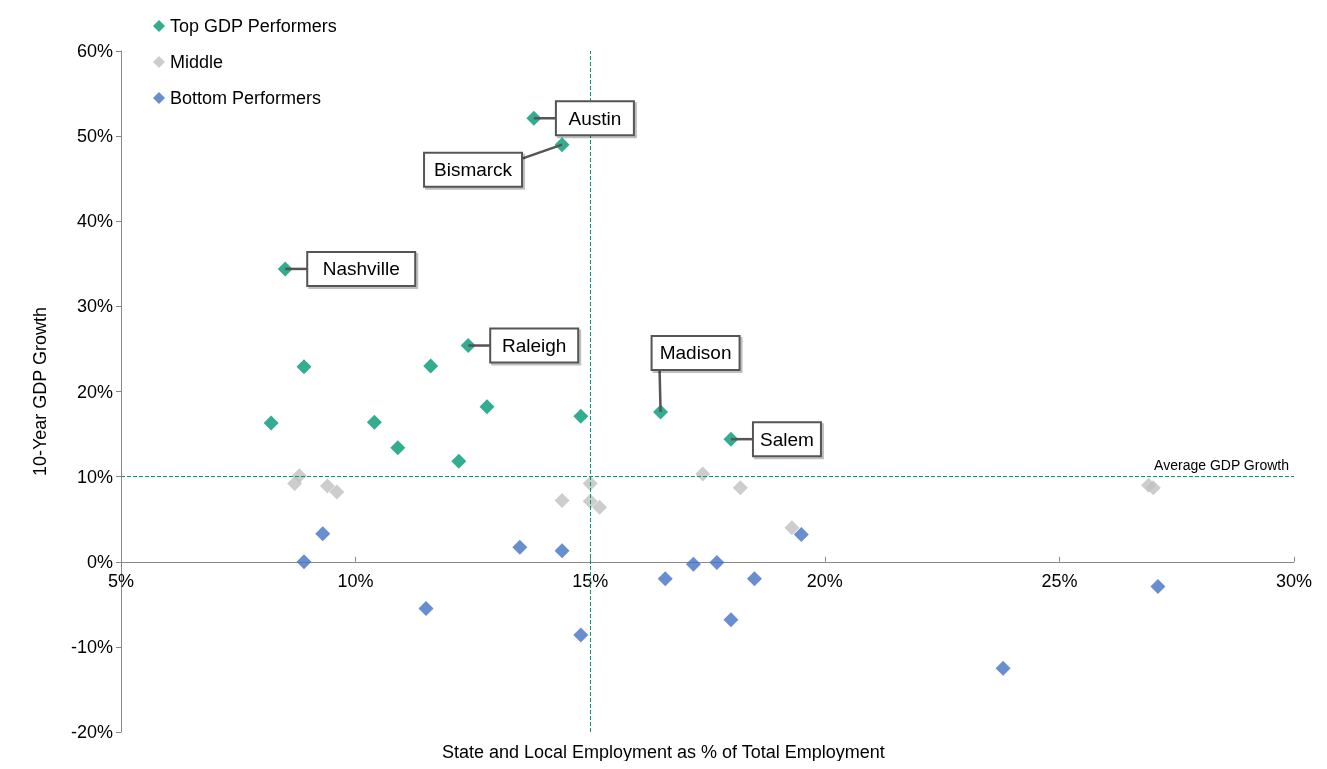 The height and width of the screenshot is (769, 1327). I want to click on x-tick-label: 10%, so click(355, 580).